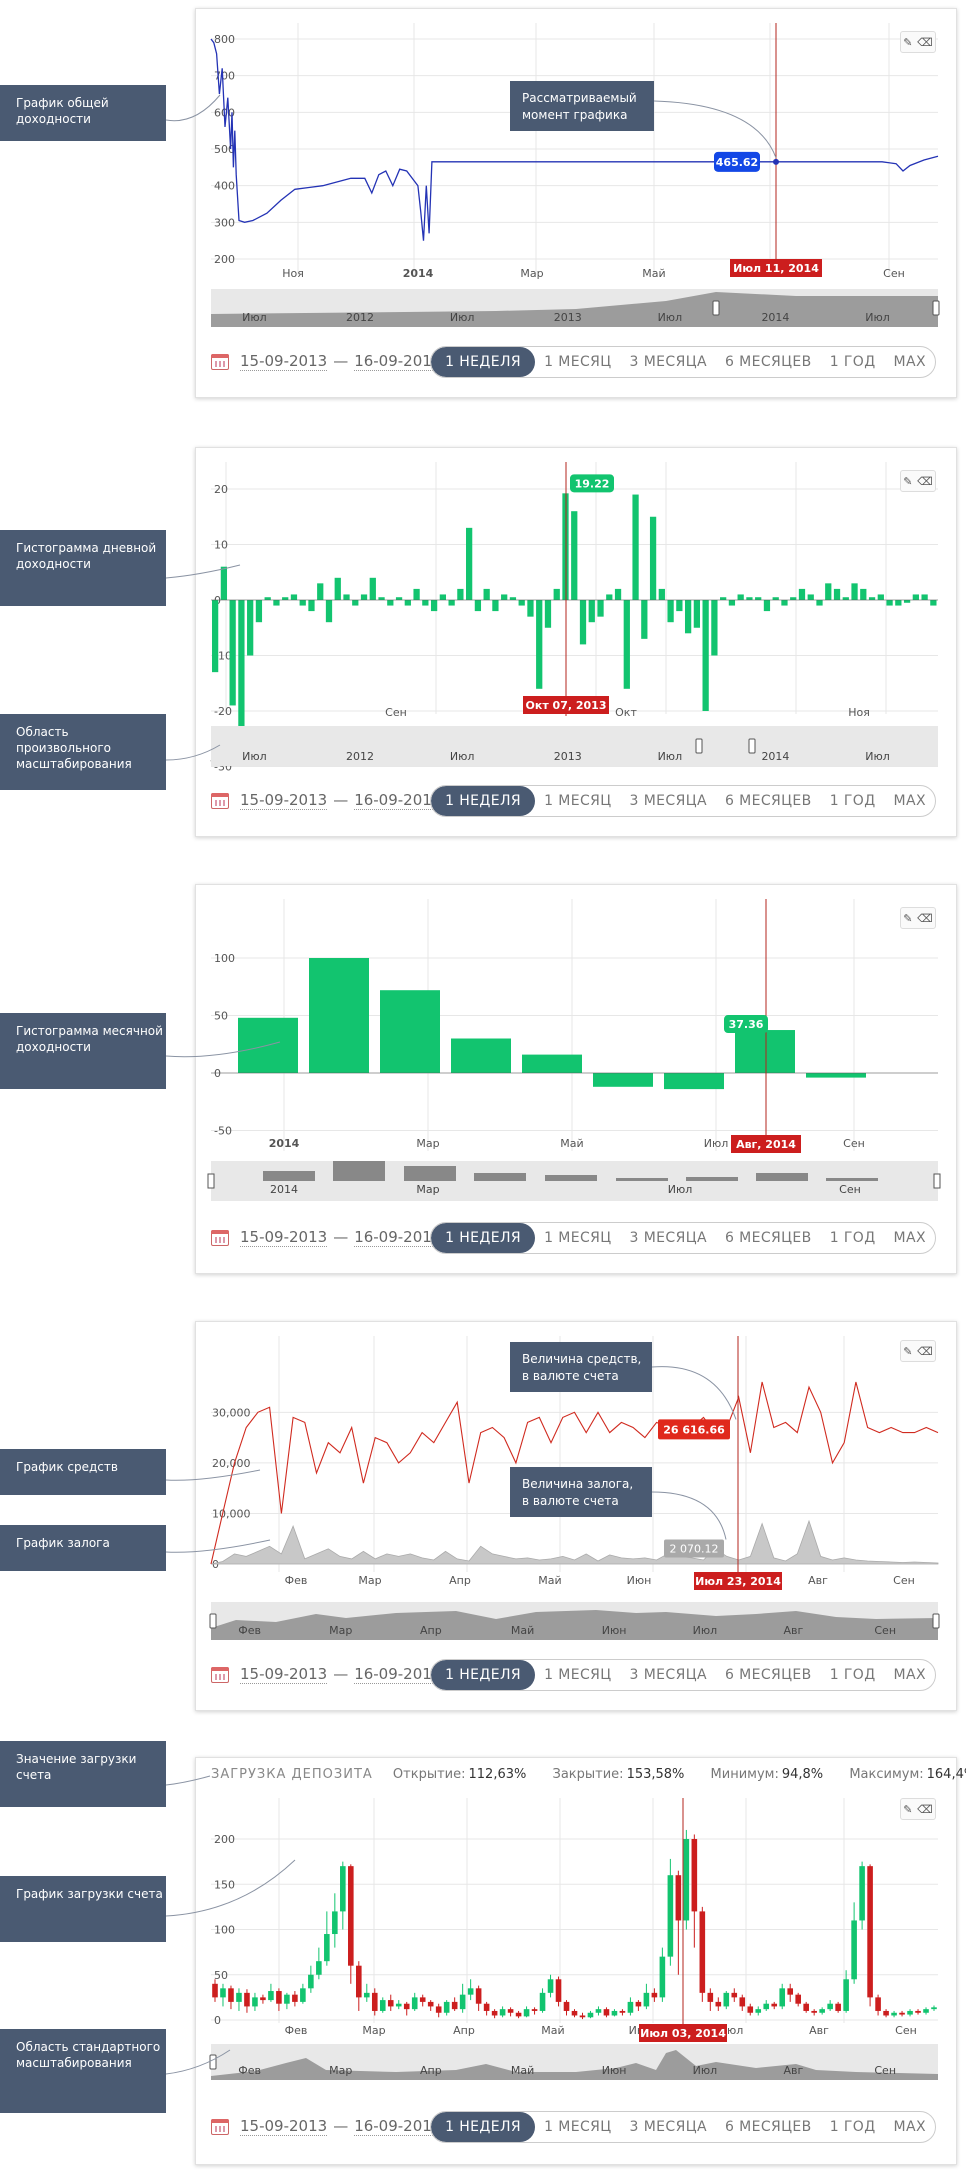 The image size is (966, 2173). I want to click on callout-text: Область стандартного масштабирования, so click(88, 2055).